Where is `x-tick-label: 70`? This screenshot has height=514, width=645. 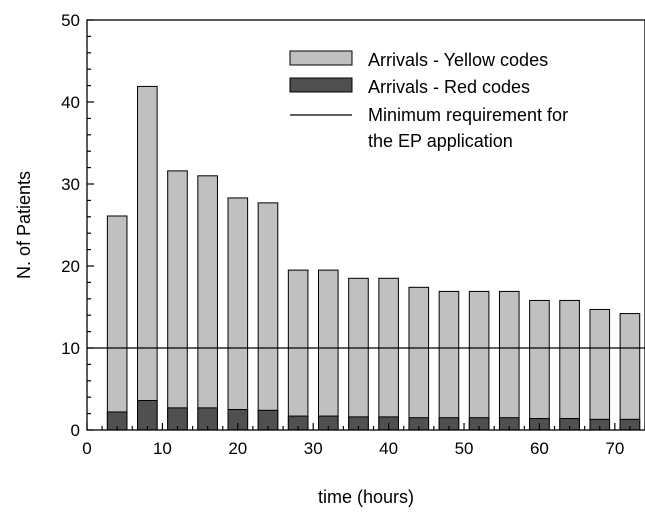 x-tick-label: 70 is located at coordinates (614, 448).